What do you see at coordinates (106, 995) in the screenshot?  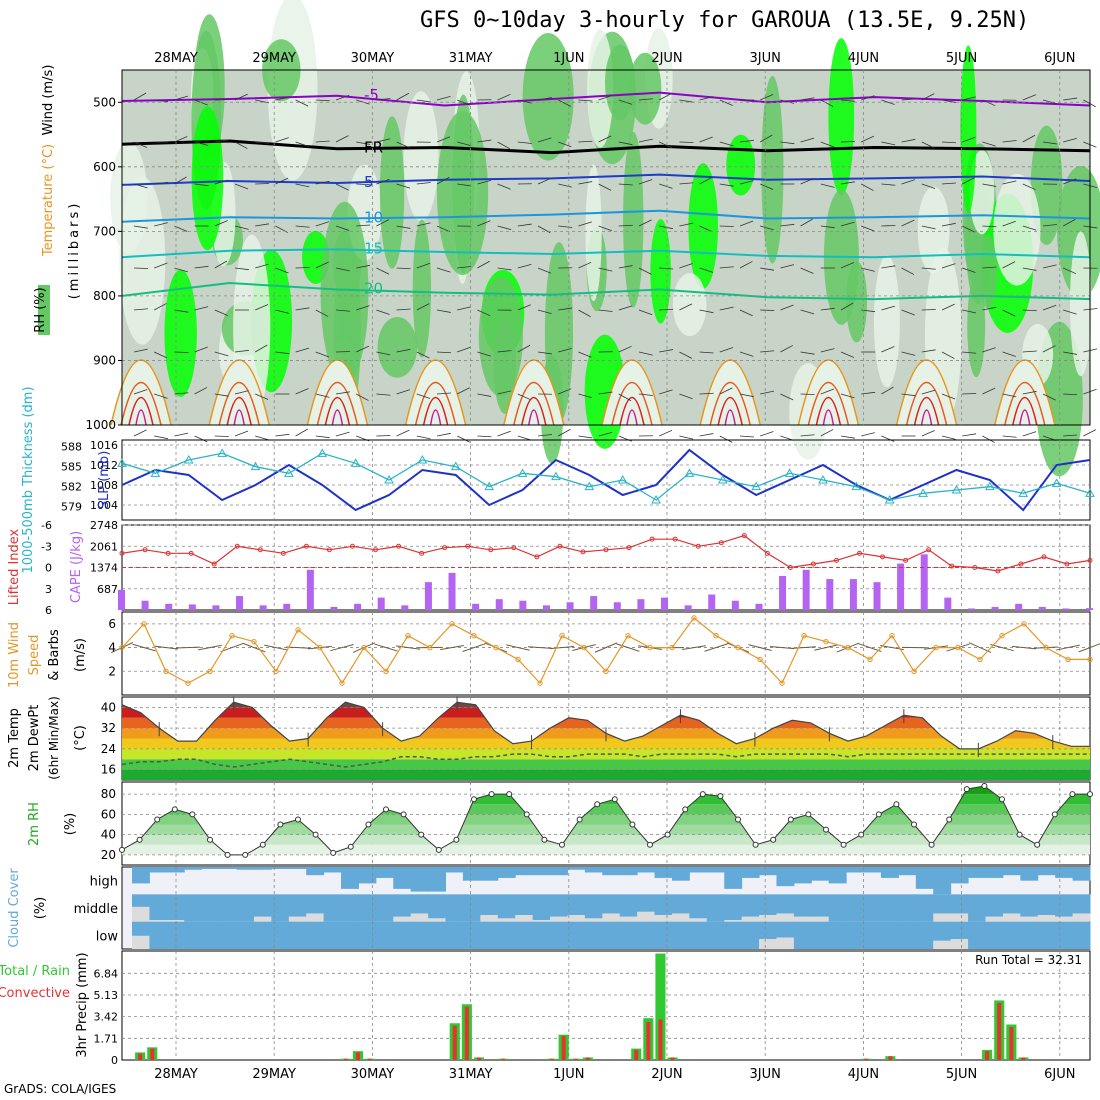 I see `precip-tick-label: 5.13` at bounding box center [106, 995].